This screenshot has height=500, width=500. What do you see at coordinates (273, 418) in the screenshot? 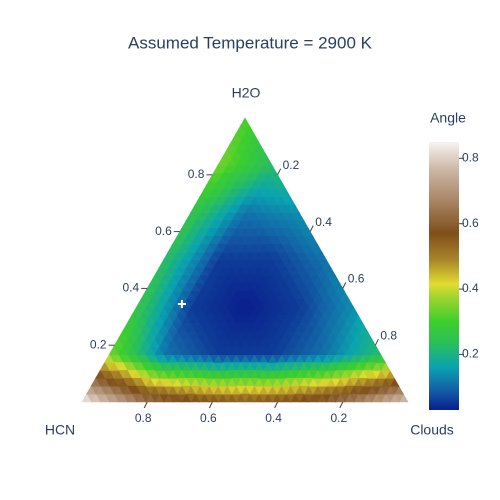
I see `b-tick-label: 0.4` at bounding box center [273, 418].